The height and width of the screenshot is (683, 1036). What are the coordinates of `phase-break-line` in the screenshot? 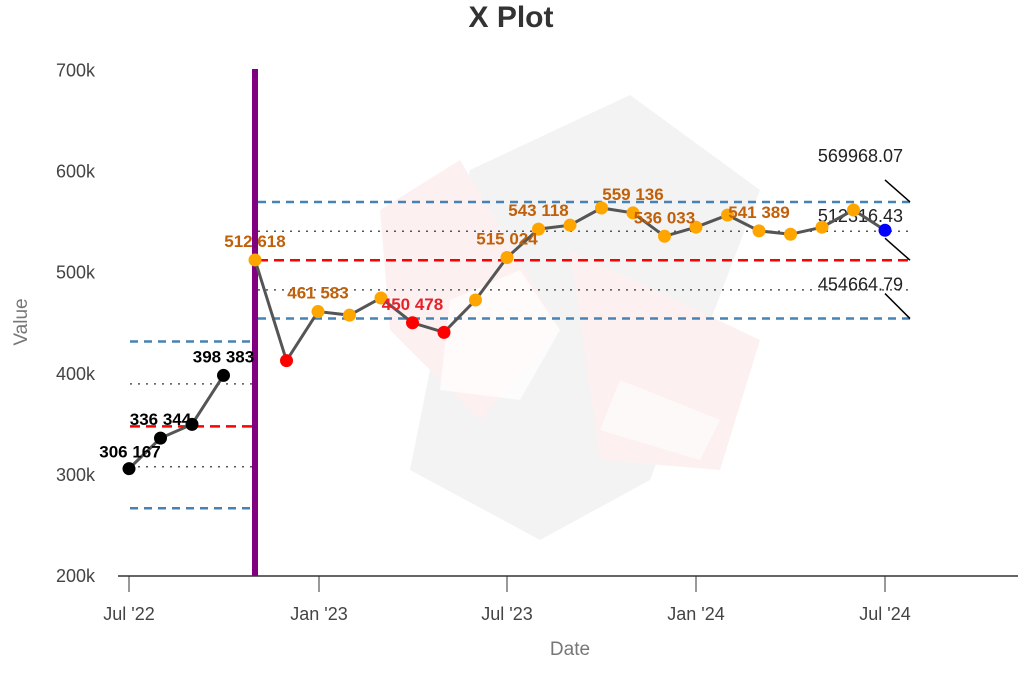 It's located at (255, 322).